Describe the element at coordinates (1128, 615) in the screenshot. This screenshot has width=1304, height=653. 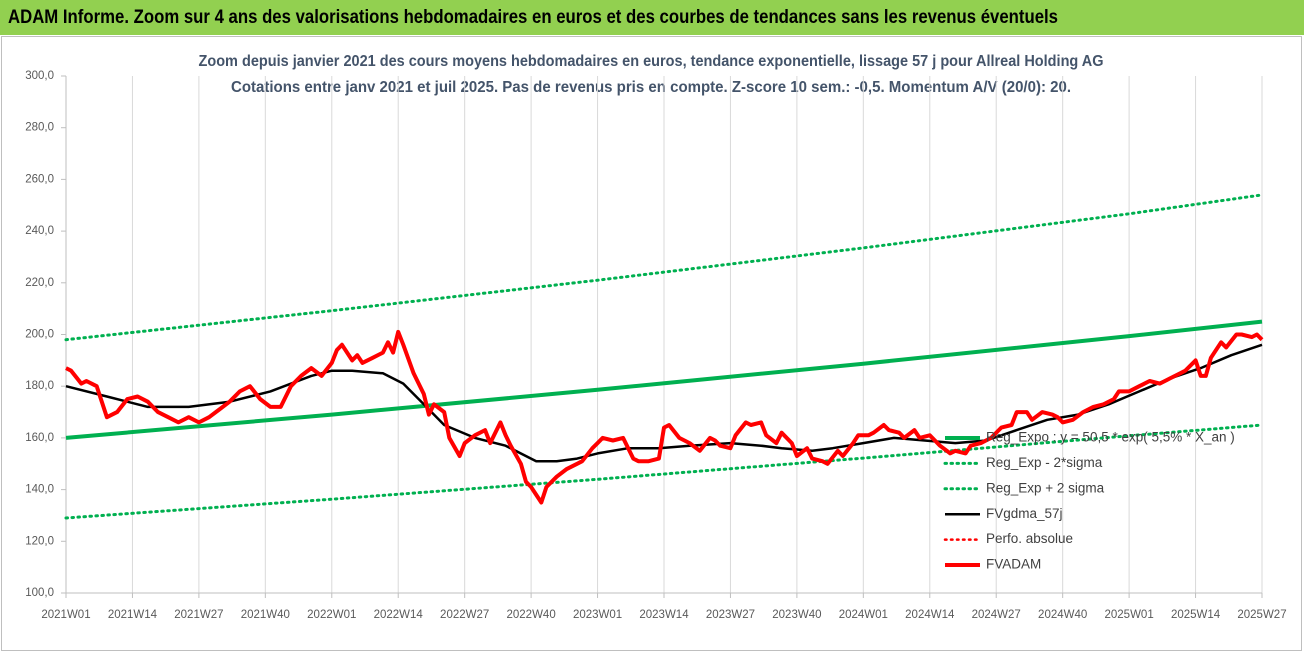
I see `x-tick-label: 2025W01` at that location.